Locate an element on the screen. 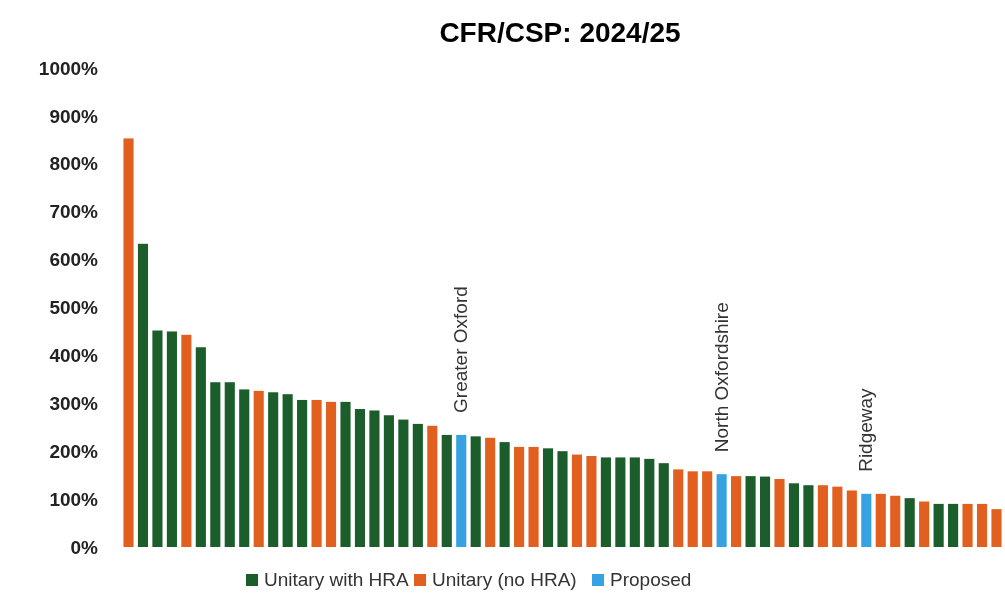 The image size is (1005, 595). legend-label: Proposed is located at coordinates (651, 579).